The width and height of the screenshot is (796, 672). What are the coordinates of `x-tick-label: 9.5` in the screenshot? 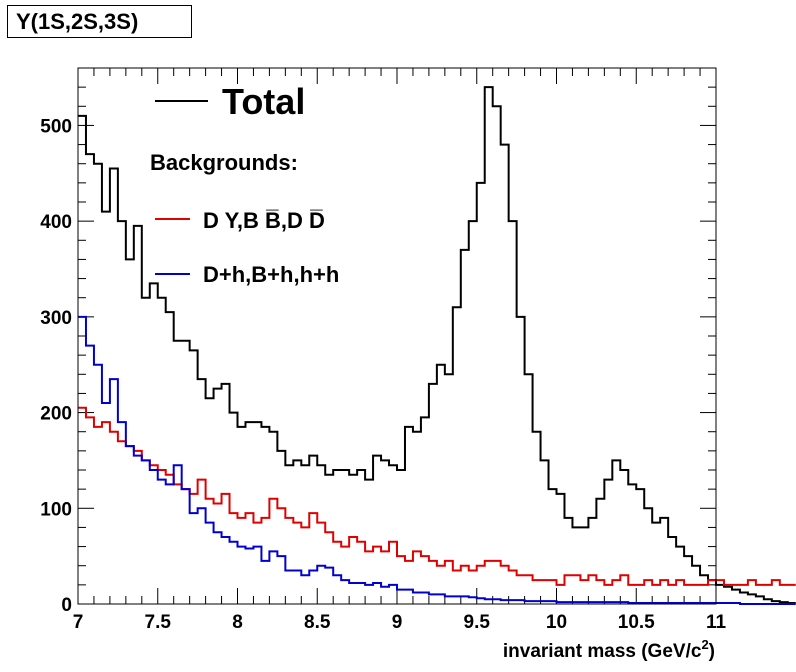 It's located at (477, 622).